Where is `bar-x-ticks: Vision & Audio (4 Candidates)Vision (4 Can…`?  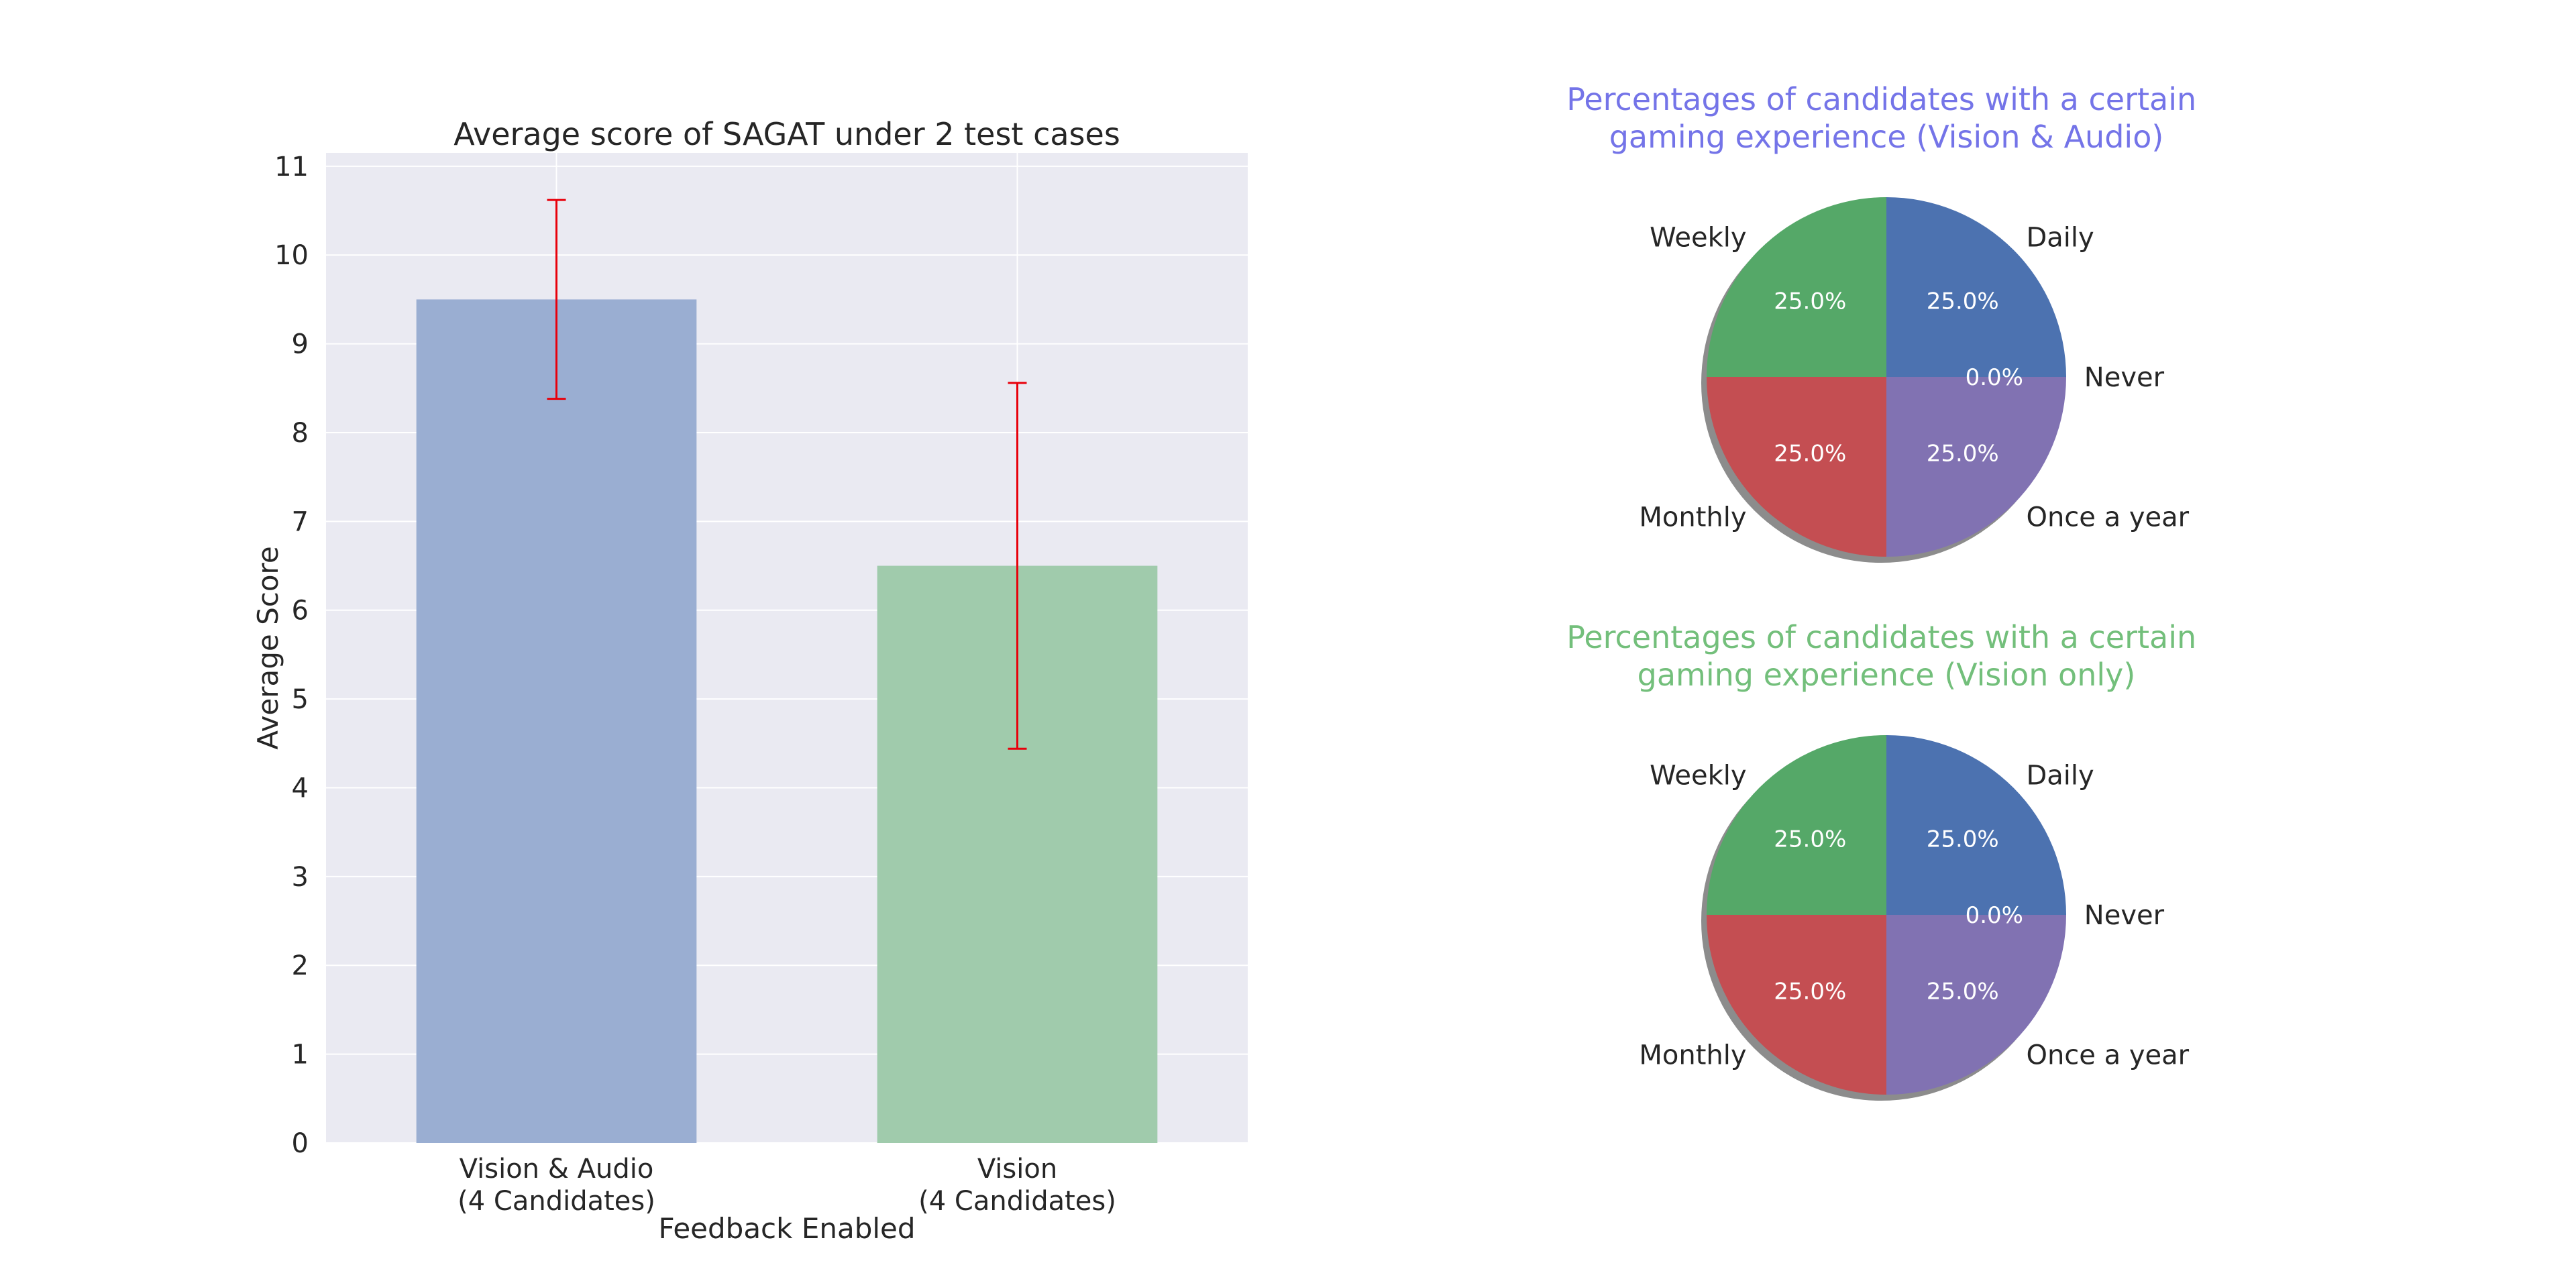 bar-x-ticks: Vision & Audio (4 Candidates)Vision (4 Can… is located at coordinates (787, 1185).